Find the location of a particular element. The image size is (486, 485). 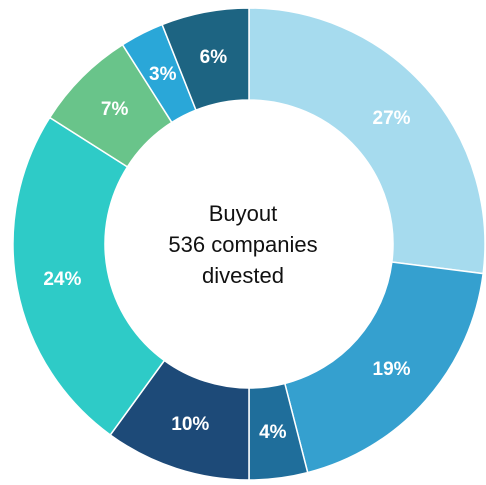

center-label: Buyout 536 companies divested is located at coordinates (243, 244).